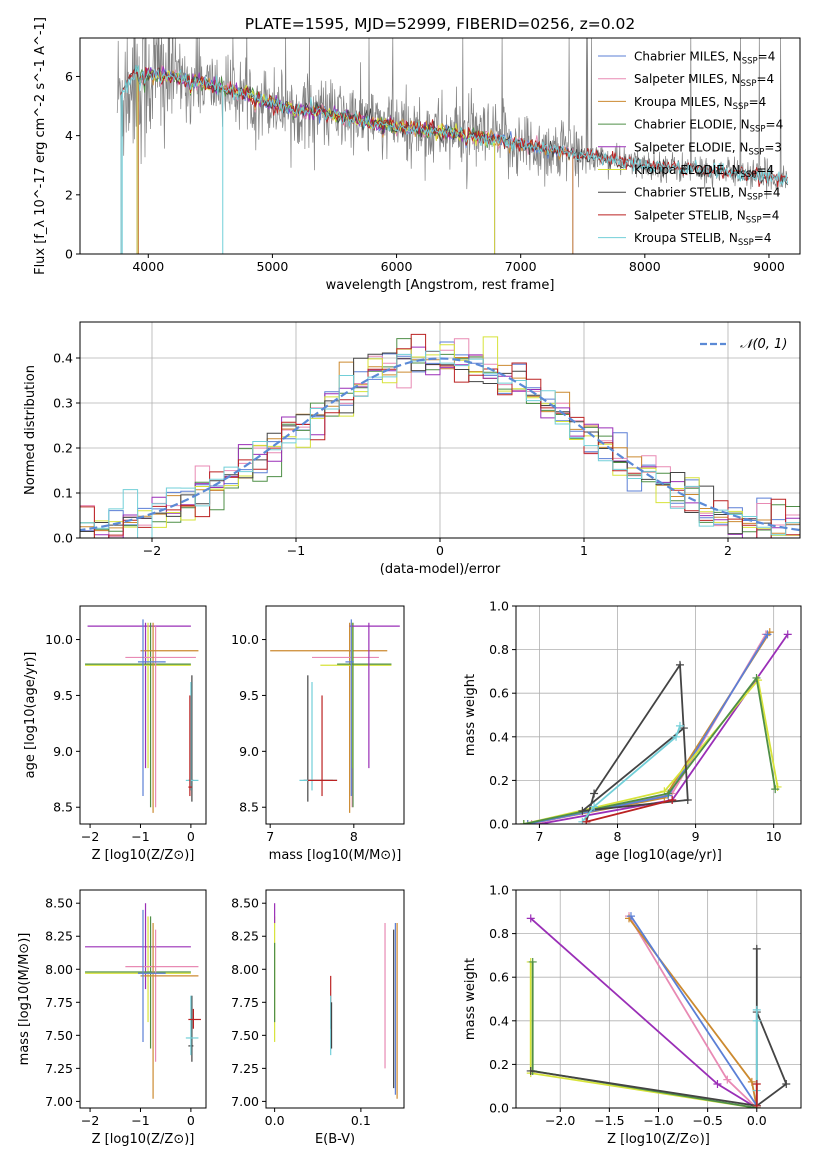 This screenshot has width=819, height=1170. I want to click on x-tick-label: 7000, so click(521, 266).